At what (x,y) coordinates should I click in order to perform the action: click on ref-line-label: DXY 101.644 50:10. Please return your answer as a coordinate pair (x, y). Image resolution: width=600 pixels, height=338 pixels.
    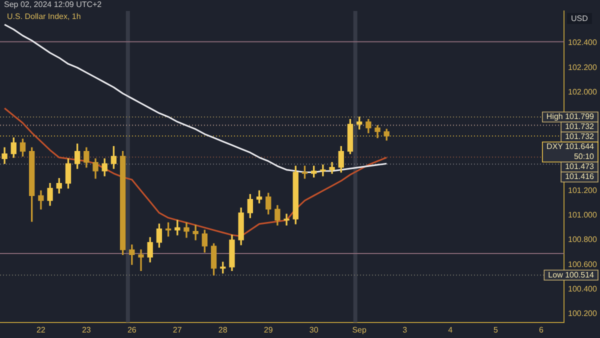
    Looking at the image, I should click on (570, 152).